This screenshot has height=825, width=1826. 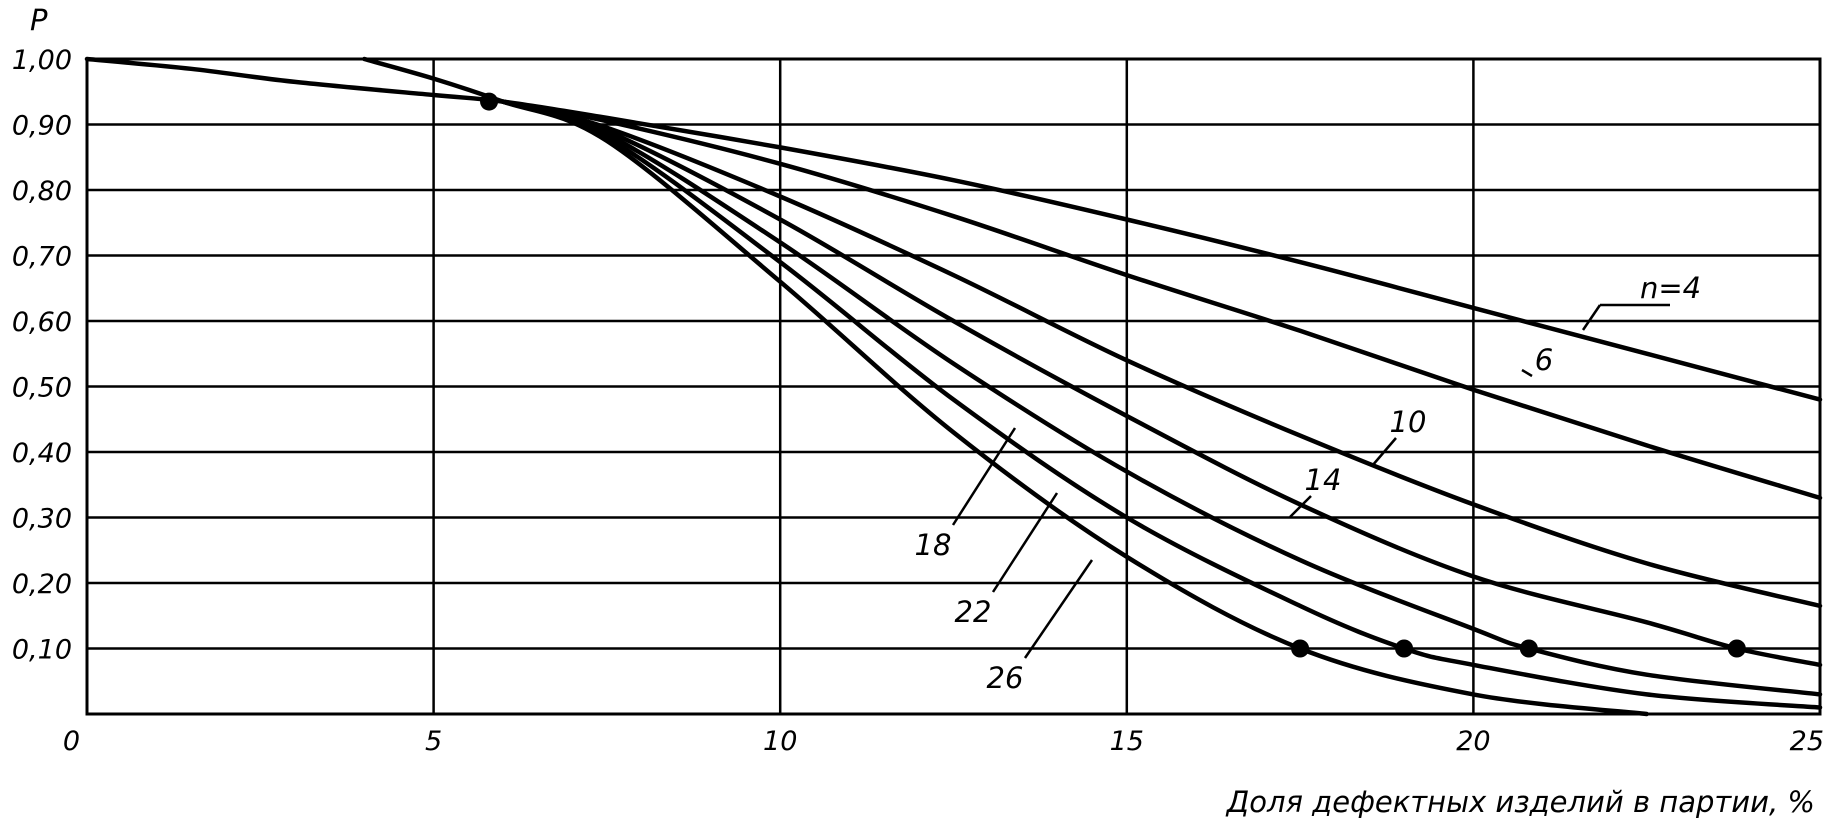 What do you see at coordinates (973, 612) in the screenshot?
I see `curve-label-22: 22` at bounding box center [973, 612].